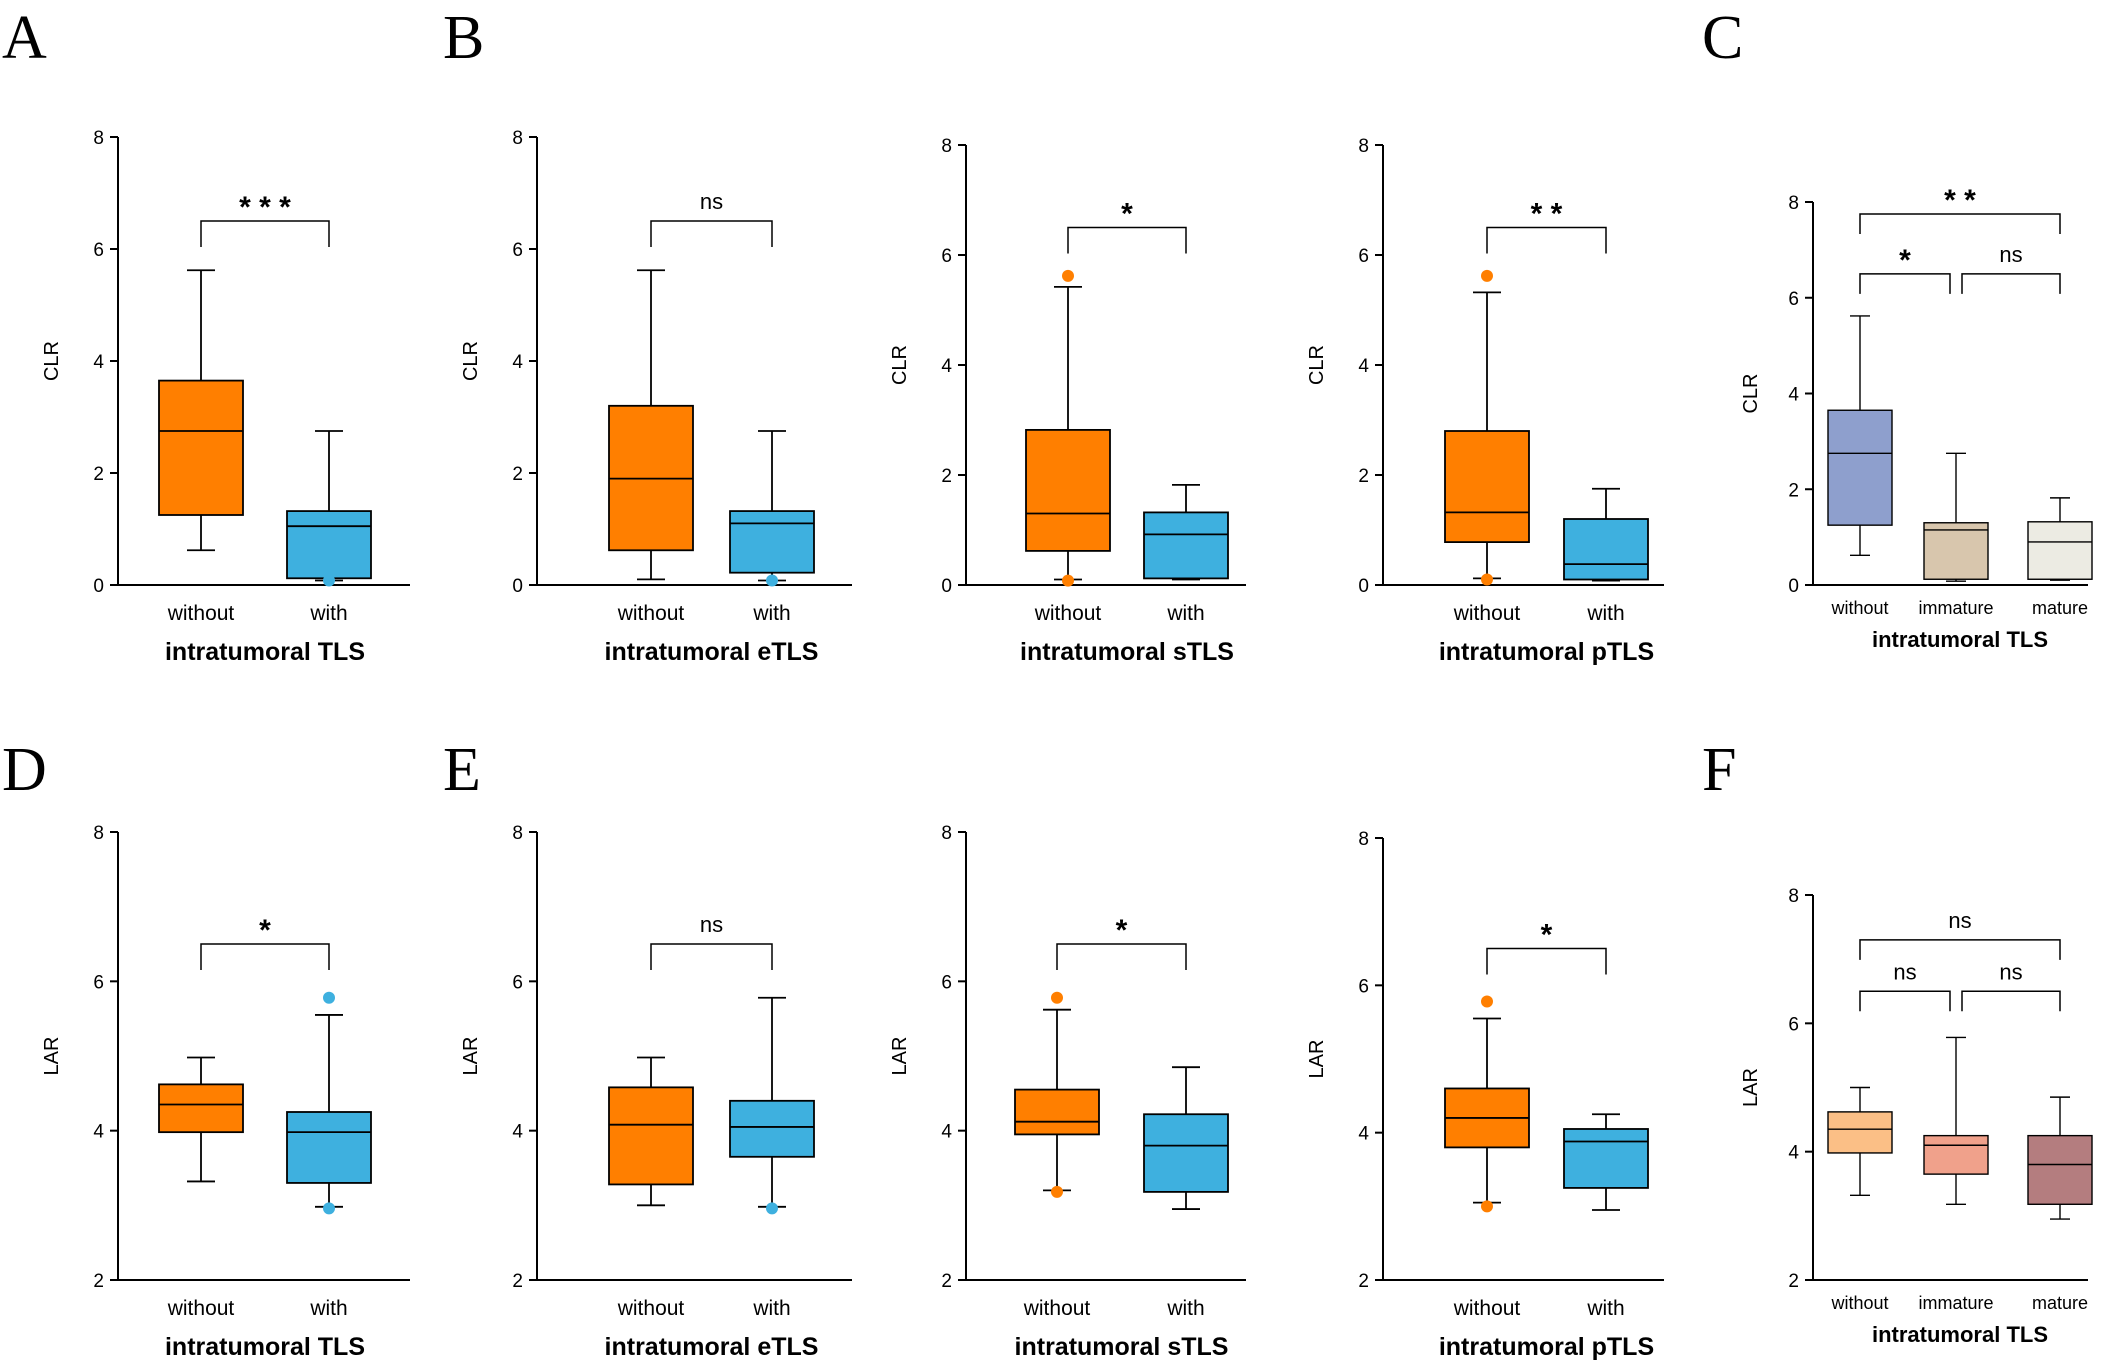 Image resolution: width=2128 pixels, height=1370 pixels. What do you see at coordinates (462, 770) in the screenshot?
I see `panel-label-e: E` at bounding box center [462, 770].